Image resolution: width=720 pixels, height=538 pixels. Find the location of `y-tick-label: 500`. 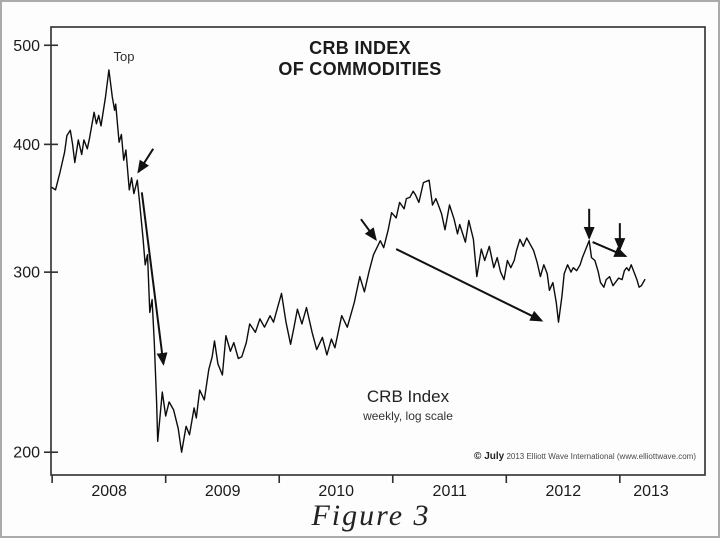

y-tick-label: 500 is located at coordinates (26, 46).